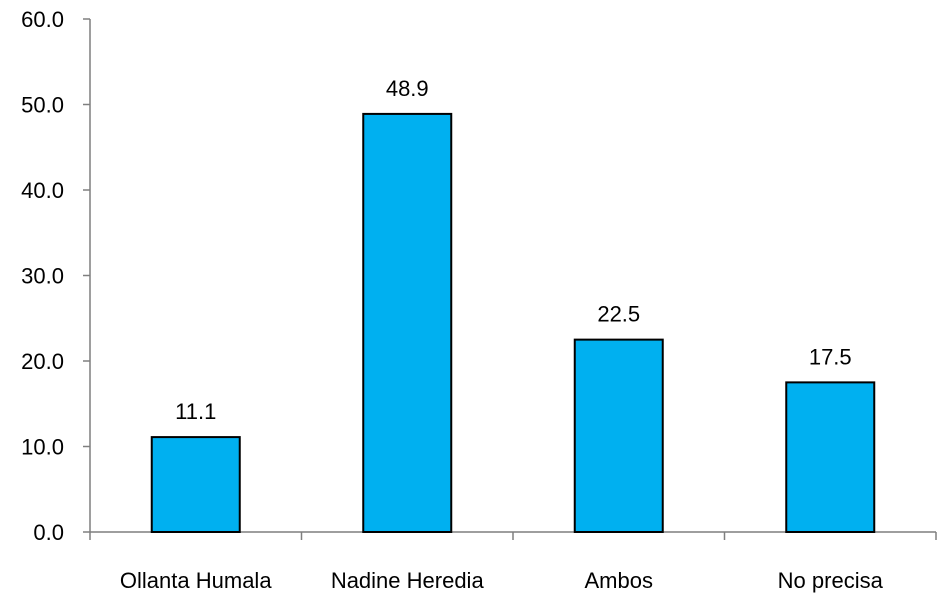 This screenshot has width=945, height=597. What do you see at coordinates (42, 19) in the screenshot?
I see `y-tick-label: 60.0` at bounding box center [42, 19].